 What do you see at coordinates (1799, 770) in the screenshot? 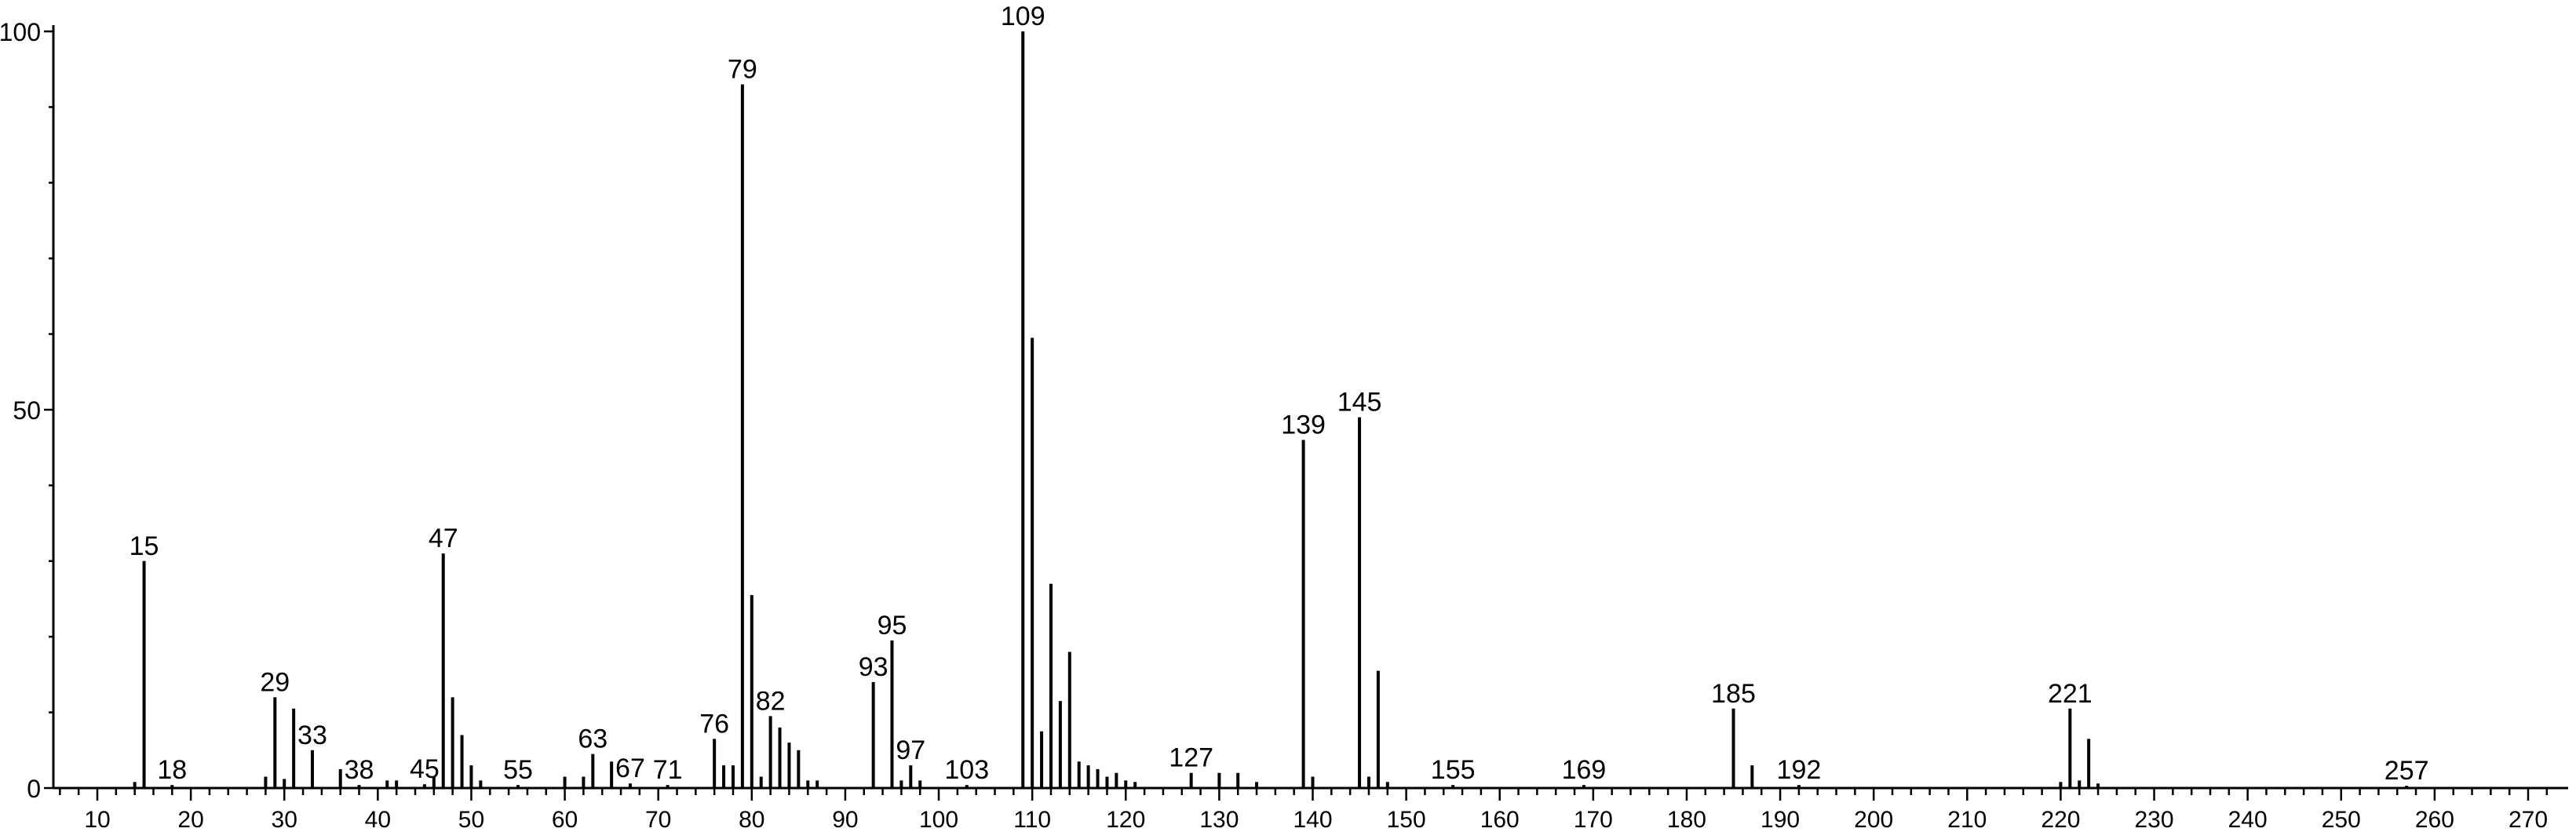
I see `peak-label: 192` at bounding box center [1799, 770].